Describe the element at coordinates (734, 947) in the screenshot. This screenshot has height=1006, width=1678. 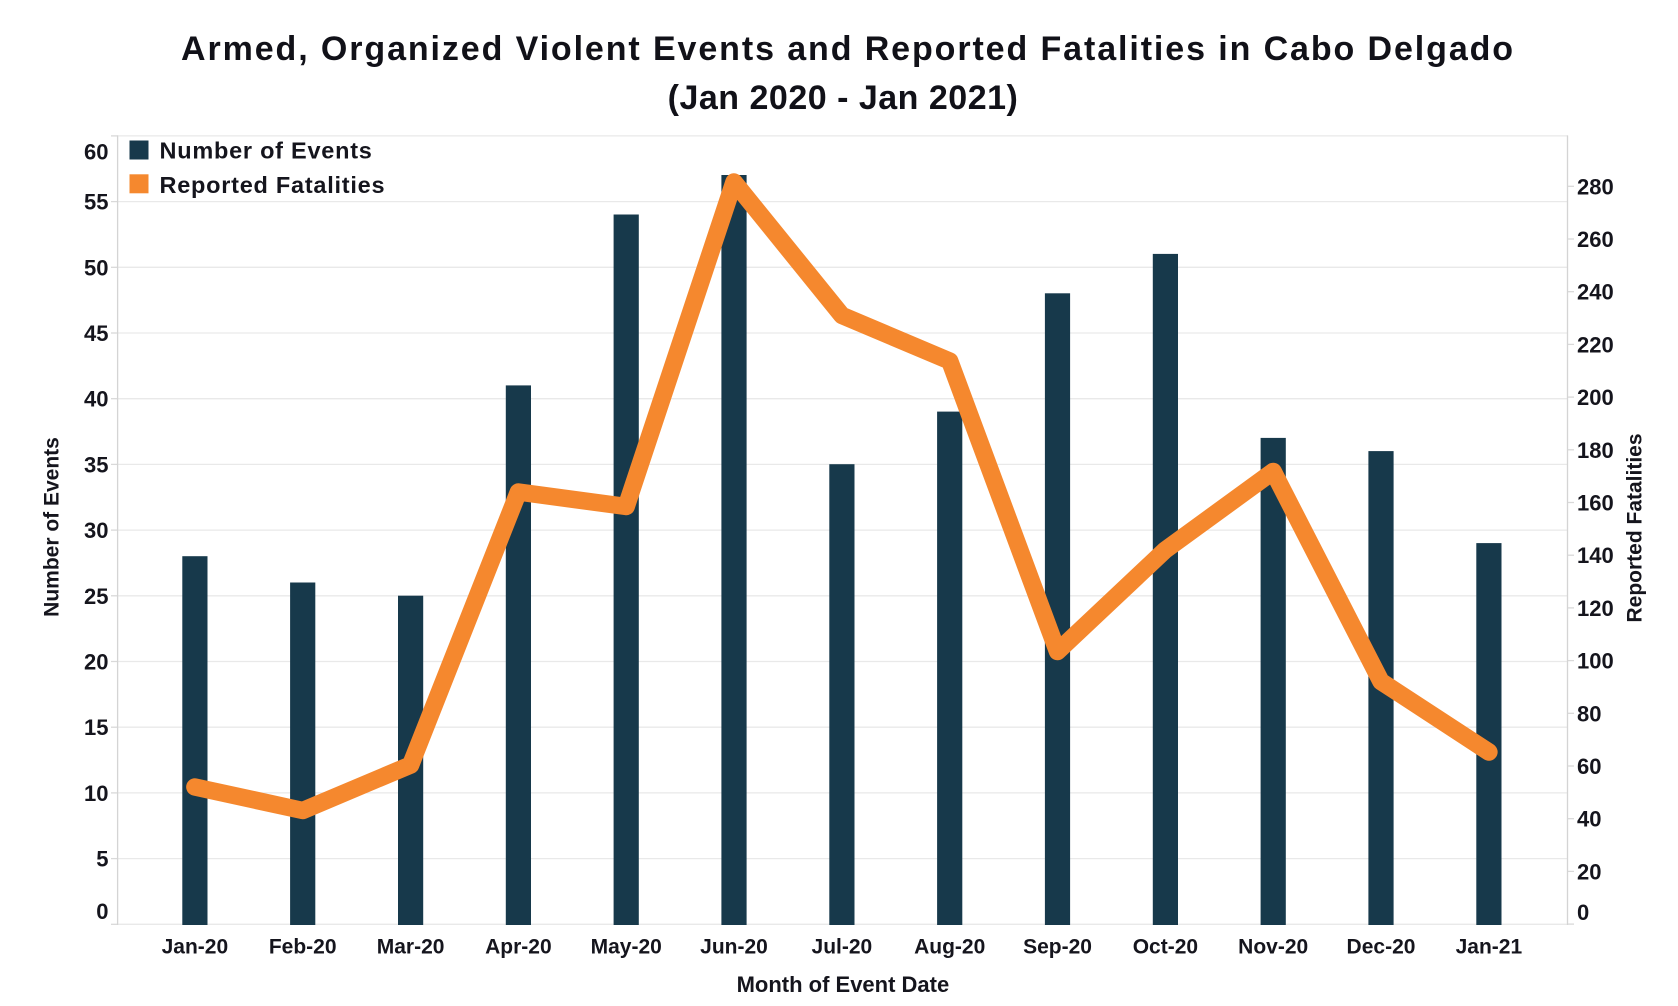
I see `svg-text: Jun-20` at that location.